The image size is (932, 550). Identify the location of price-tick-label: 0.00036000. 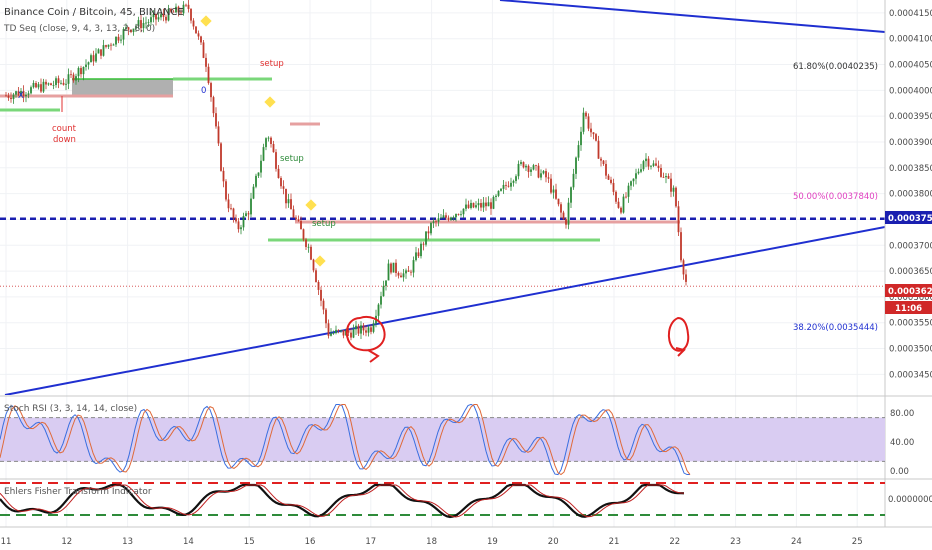
(910, 298).